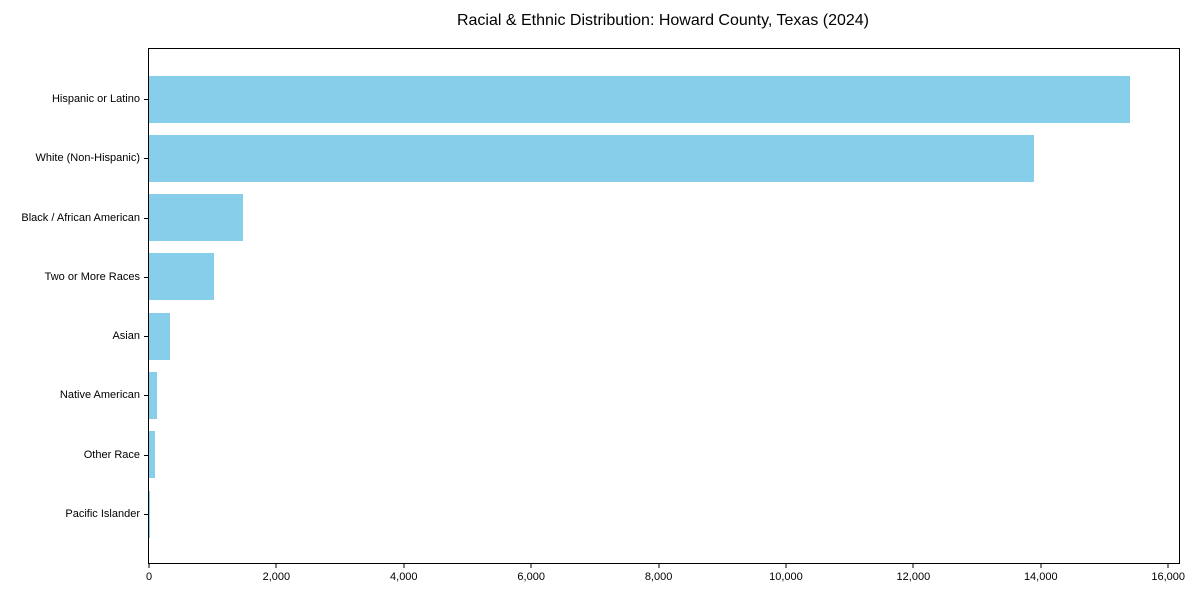 This screenshot has height=600, width=1200. Describe the element at coordinates (1168, 577) in the screenshot. I see `x-axis-tick-label: 16,000` at that location.